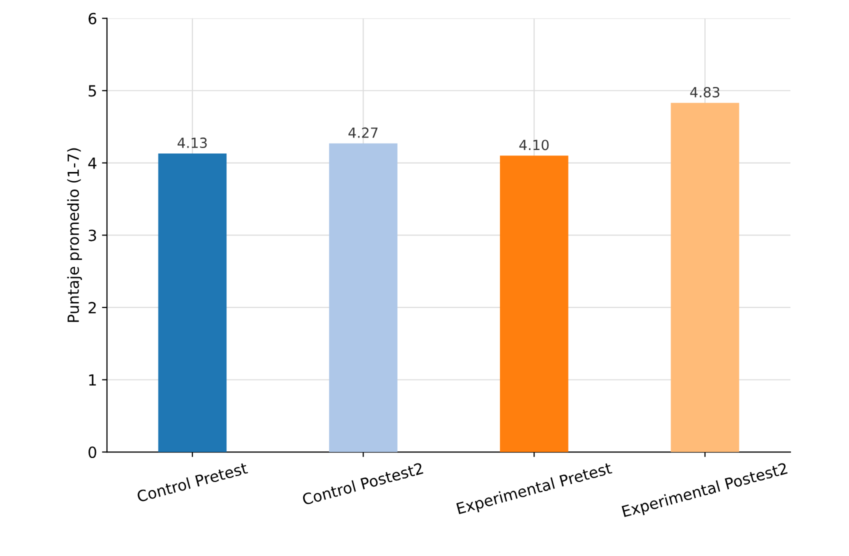  What do you see at coordinates (92, 308) in the screenshot?
I see `y-tick-label: 2` at bounding box center [92, 308].